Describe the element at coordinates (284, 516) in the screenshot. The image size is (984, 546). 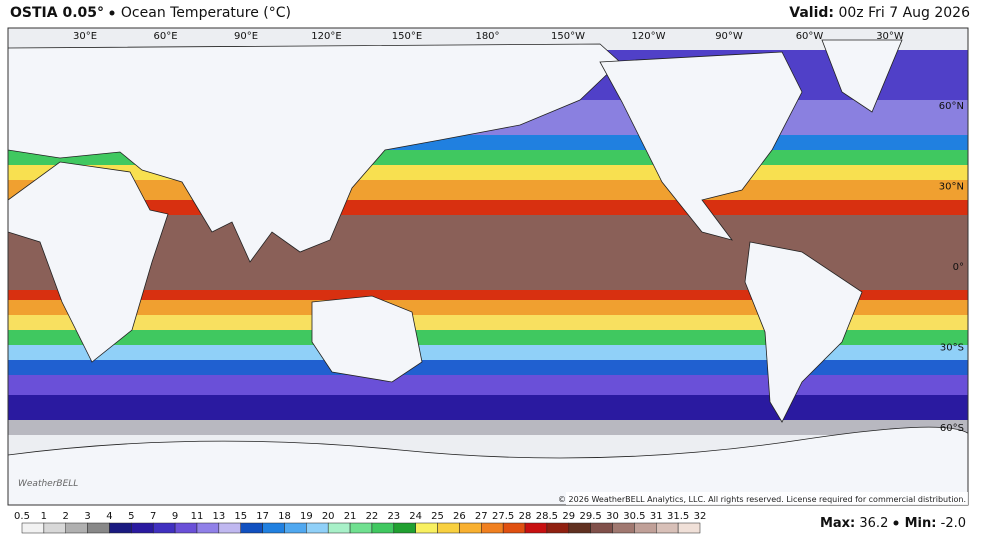
I see `legend-label: 18` at that location.